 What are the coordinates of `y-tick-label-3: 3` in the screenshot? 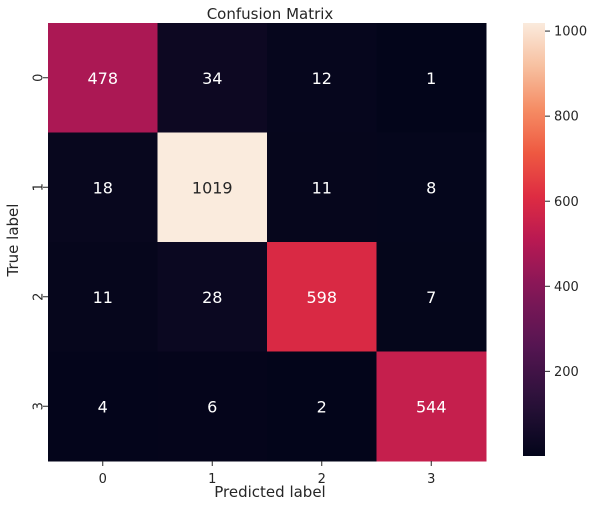 It's located at (39, 406).